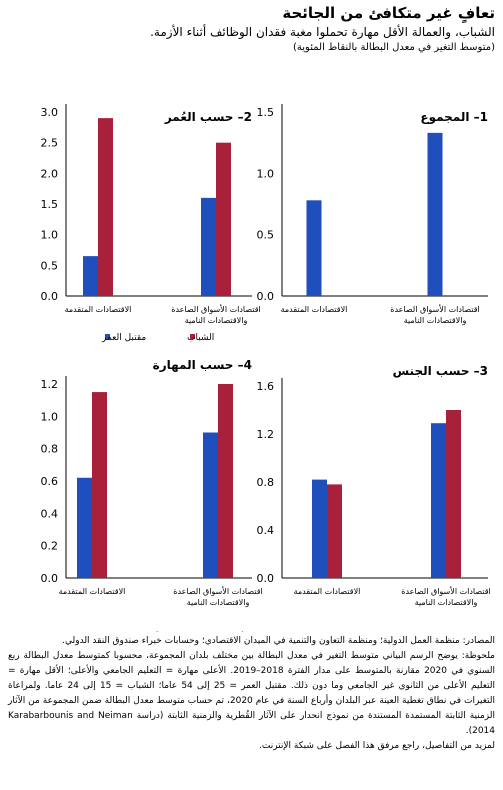 This screenshot has height=790, width=503. I want to click on y-tick-label: 1.6, so click(266, 386).